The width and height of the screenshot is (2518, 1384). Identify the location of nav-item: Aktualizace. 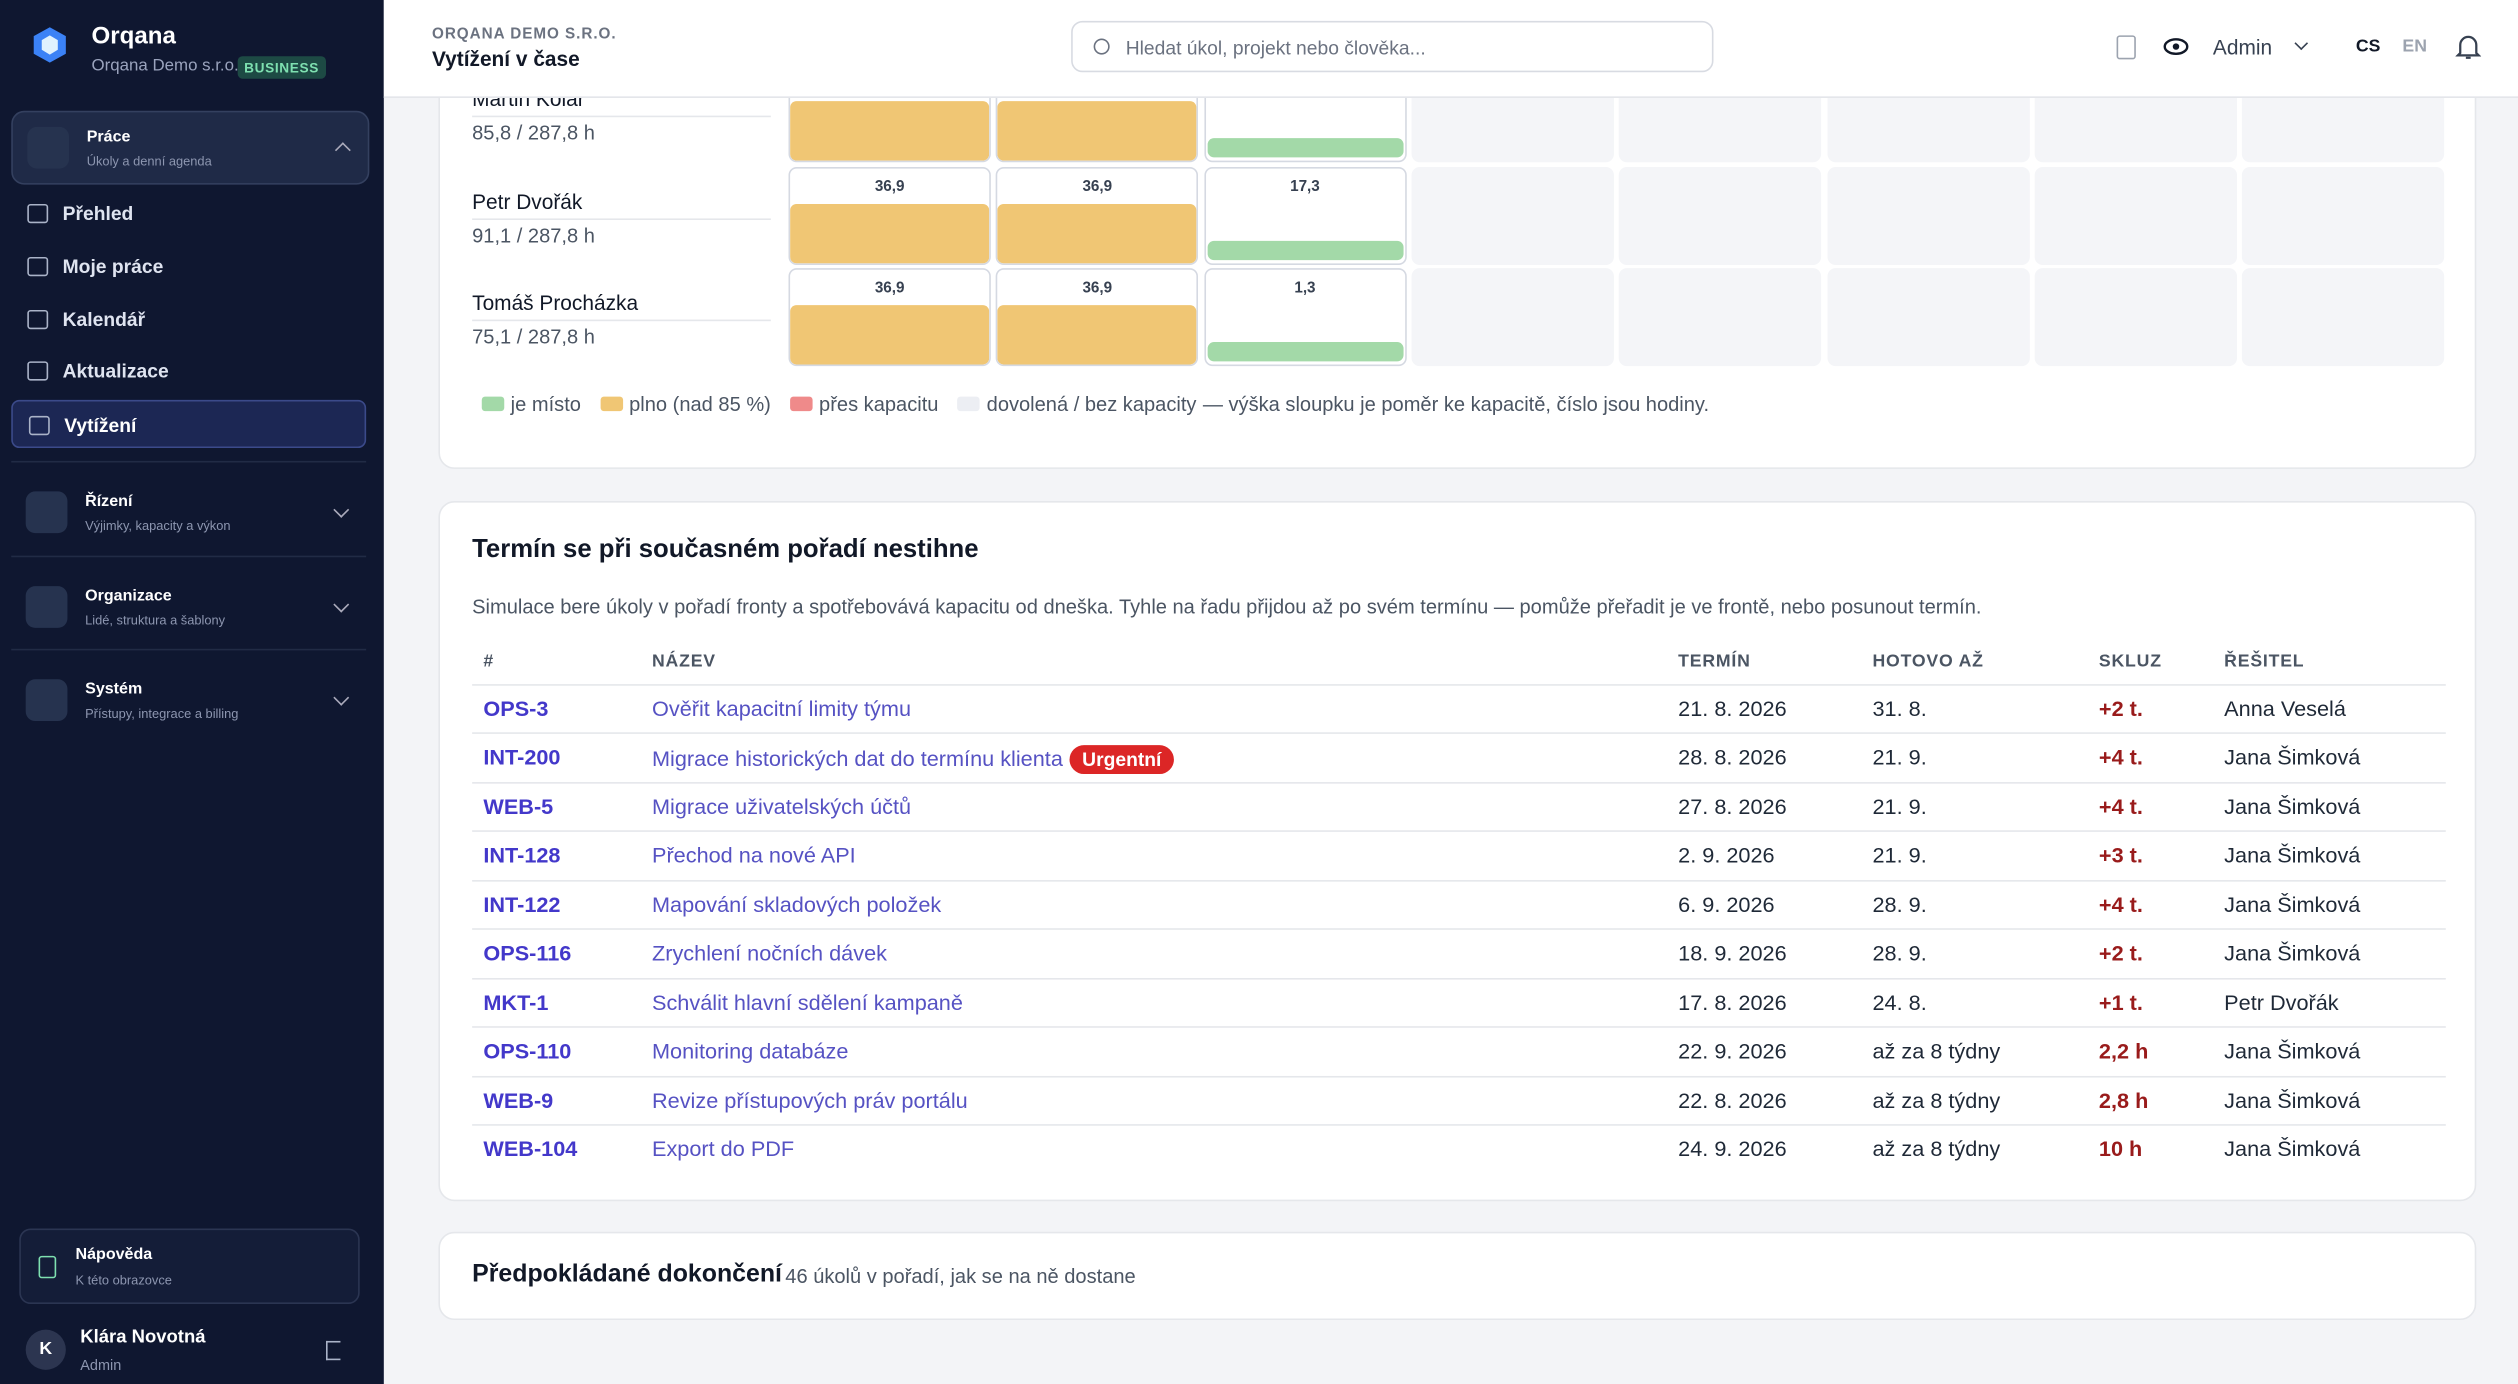
(188, 371).